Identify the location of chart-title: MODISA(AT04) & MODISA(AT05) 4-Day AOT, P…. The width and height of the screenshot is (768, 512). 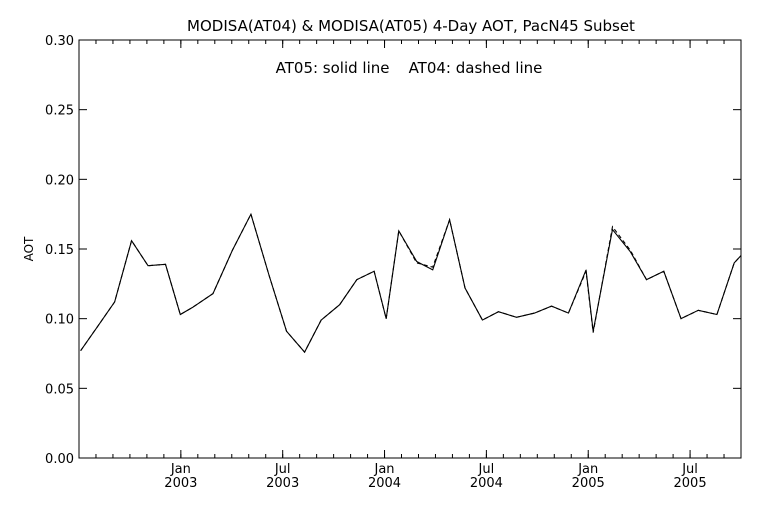
(411, 26).